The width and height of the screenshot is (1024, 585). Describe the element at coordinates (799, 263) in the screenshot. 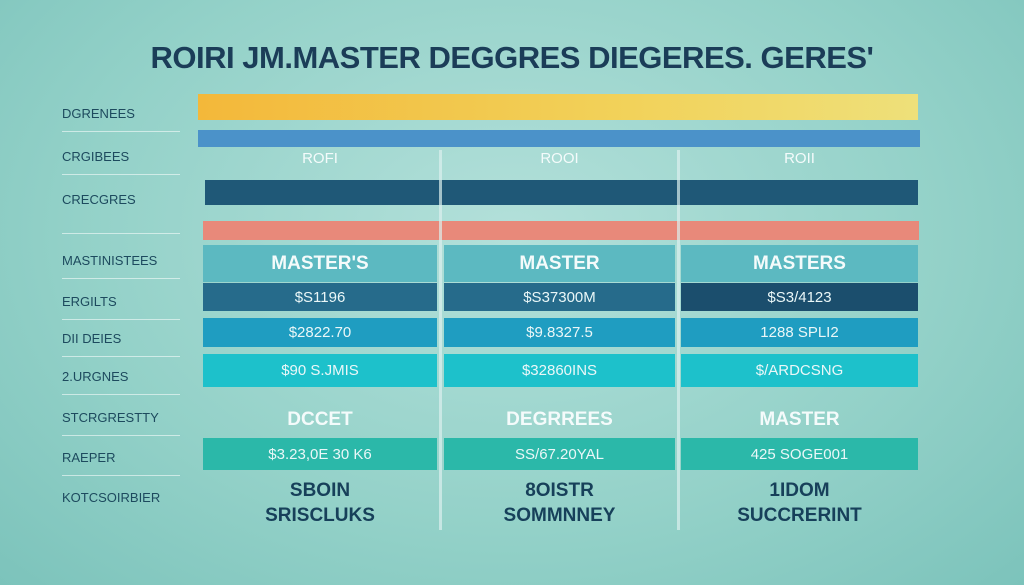

I see `column-title: MASTERS` at that location.